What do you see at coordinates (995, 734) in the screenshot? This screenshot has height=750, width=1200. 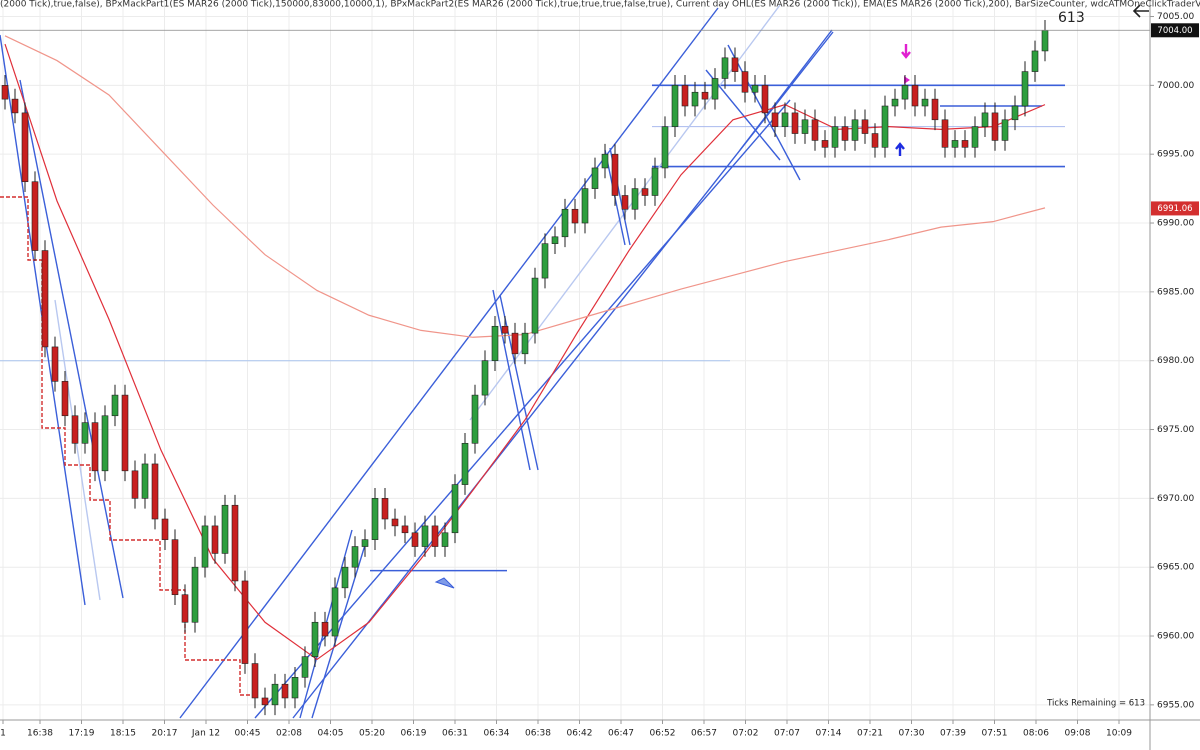 I see `x-tick-label: 07:51` at bounding box center [995, 734].